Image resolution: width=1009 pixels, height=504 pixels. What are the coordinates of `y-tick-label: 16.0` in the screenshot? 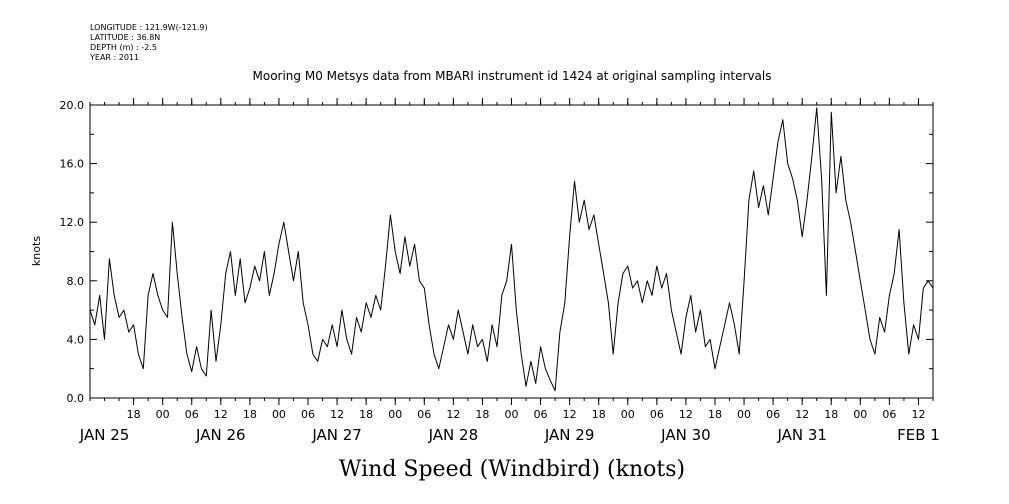 It's located at (72, 164).